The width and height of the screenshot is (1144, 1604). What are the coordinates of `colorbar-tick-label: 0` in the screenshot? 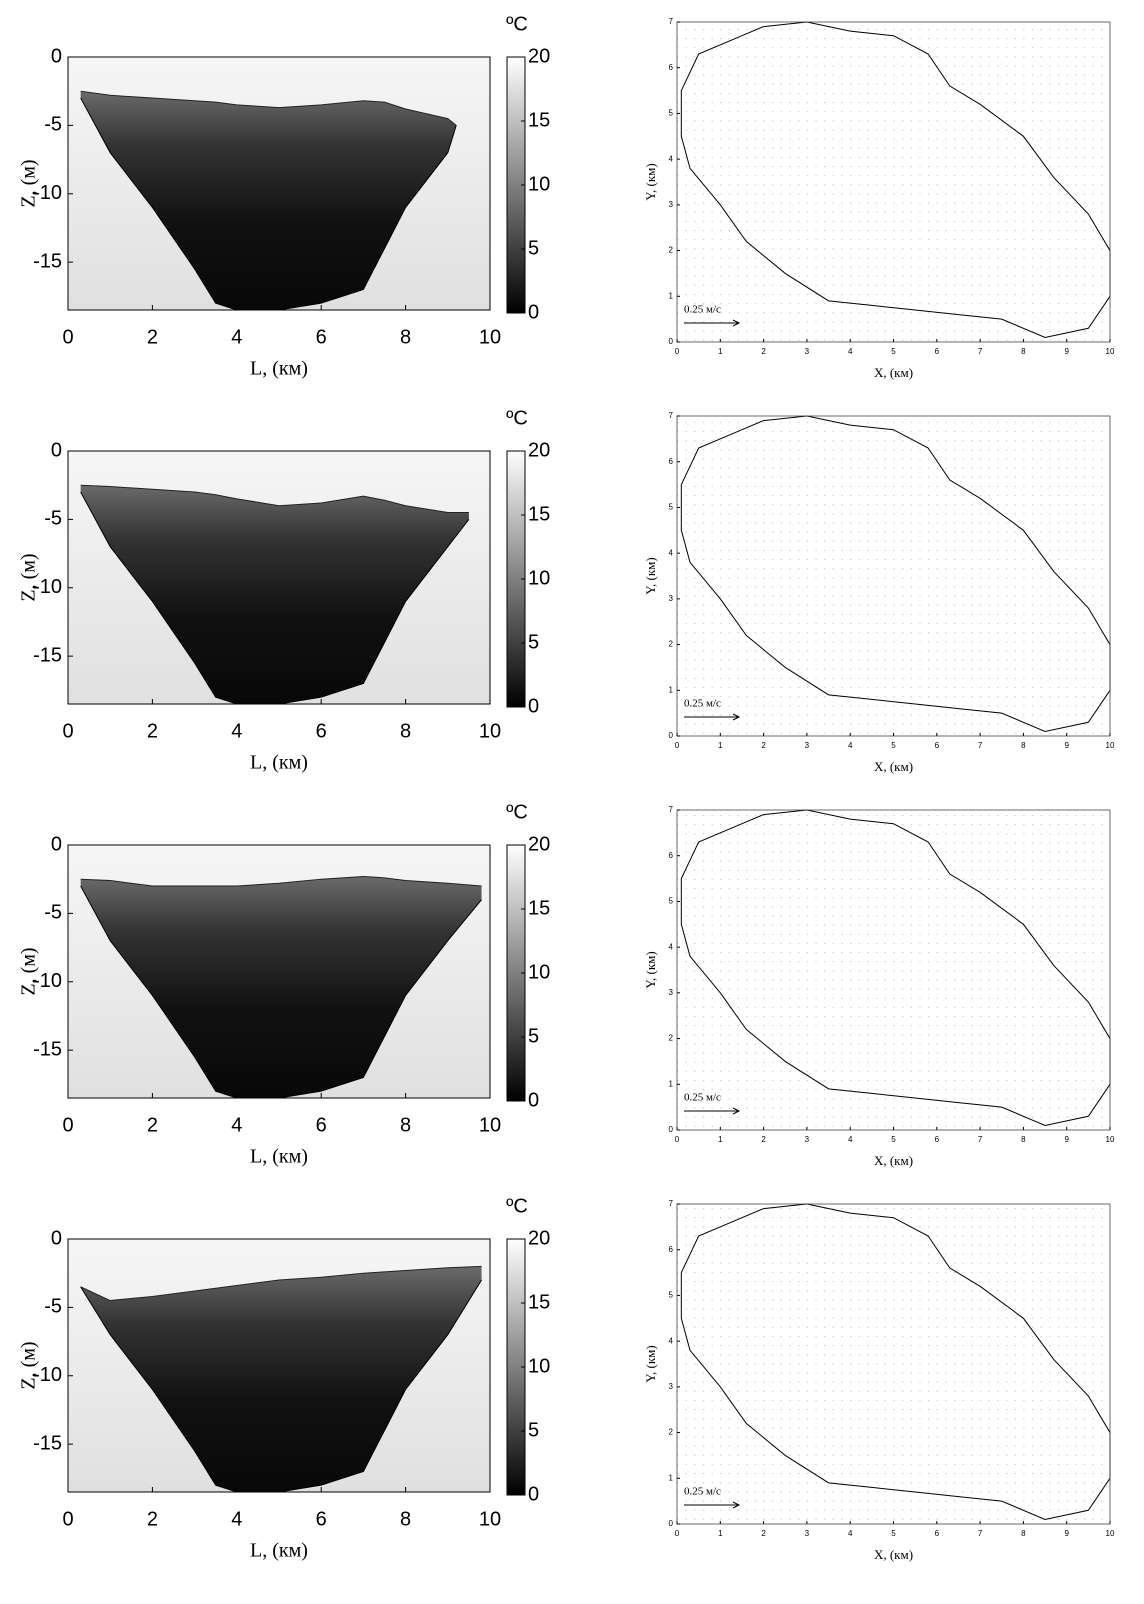 It's located at (533, 1494).